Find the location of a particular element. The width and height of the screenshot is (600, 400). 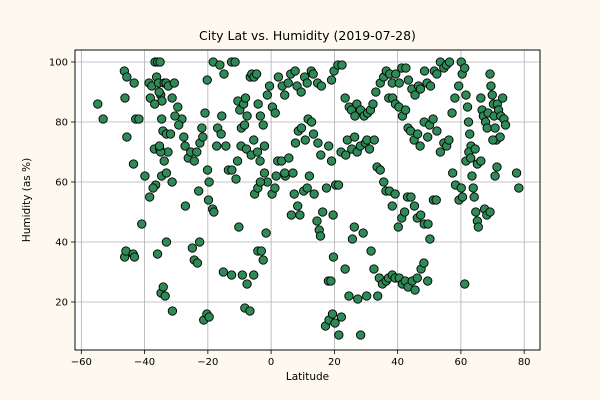

x-tick-label: −40 is located at coordinates (144, 362).